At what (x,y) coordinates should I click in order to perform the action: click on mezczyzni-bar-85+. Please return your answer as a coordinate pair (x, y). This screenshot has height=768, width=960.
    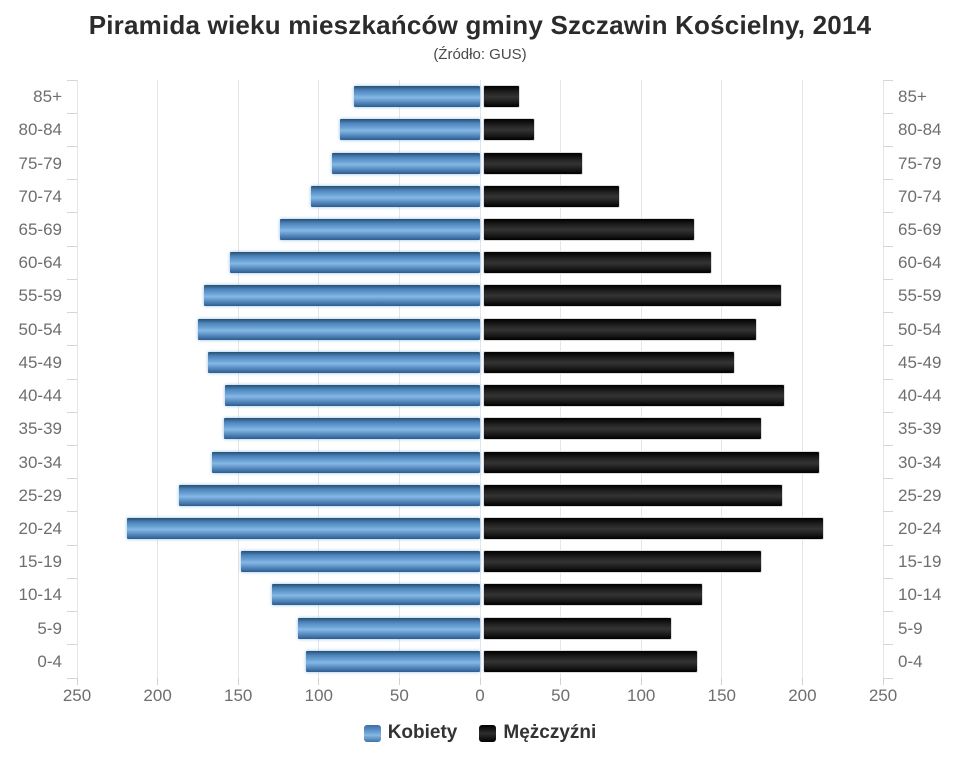
    Looking at the image, I should click on (502, 97).